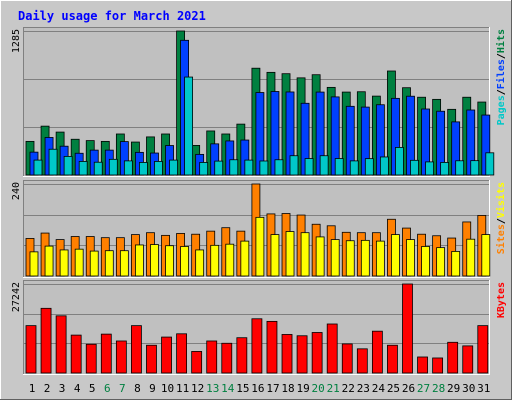 The height and width of the screenshot is (400, 512). Describe the element at coordinates (16, 41) in the screenshot. I see `y-max-label: 1285` at that location.